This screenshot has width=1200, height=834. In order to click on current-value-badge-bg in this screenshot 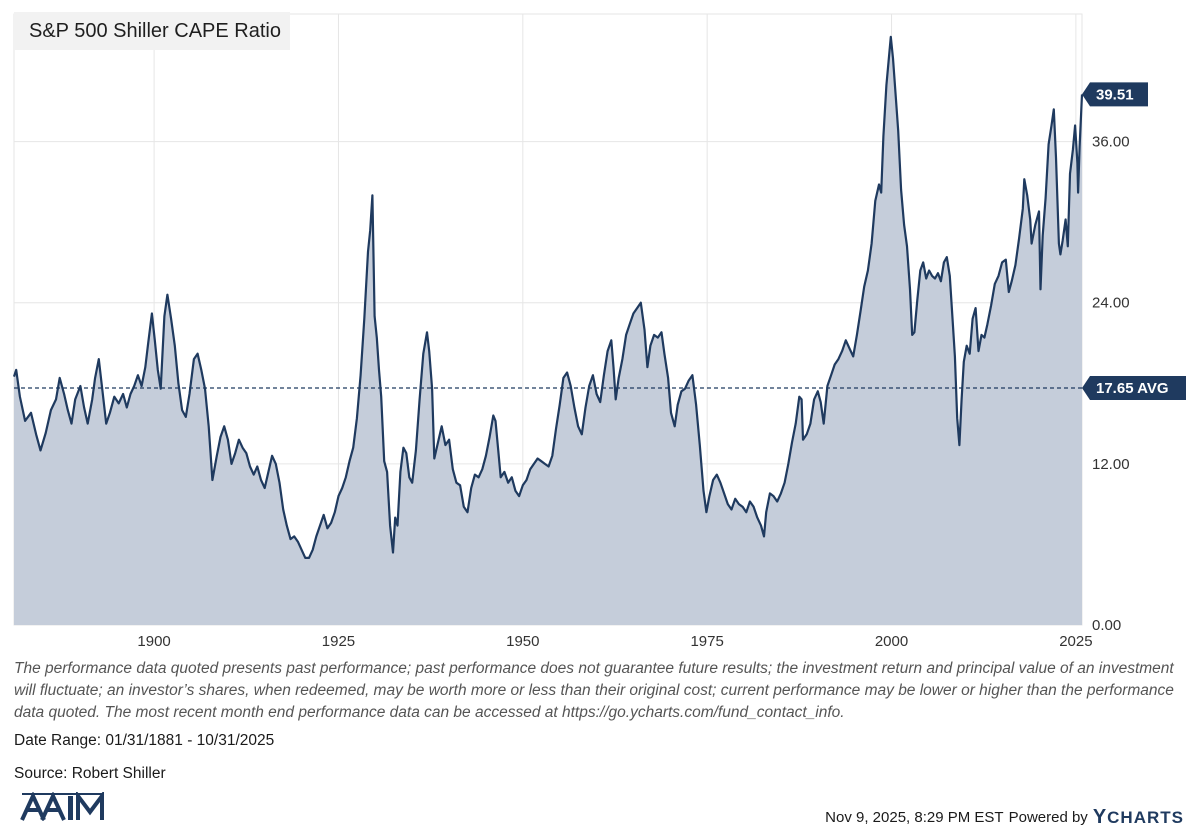, I will do `click(1115, 94)`.